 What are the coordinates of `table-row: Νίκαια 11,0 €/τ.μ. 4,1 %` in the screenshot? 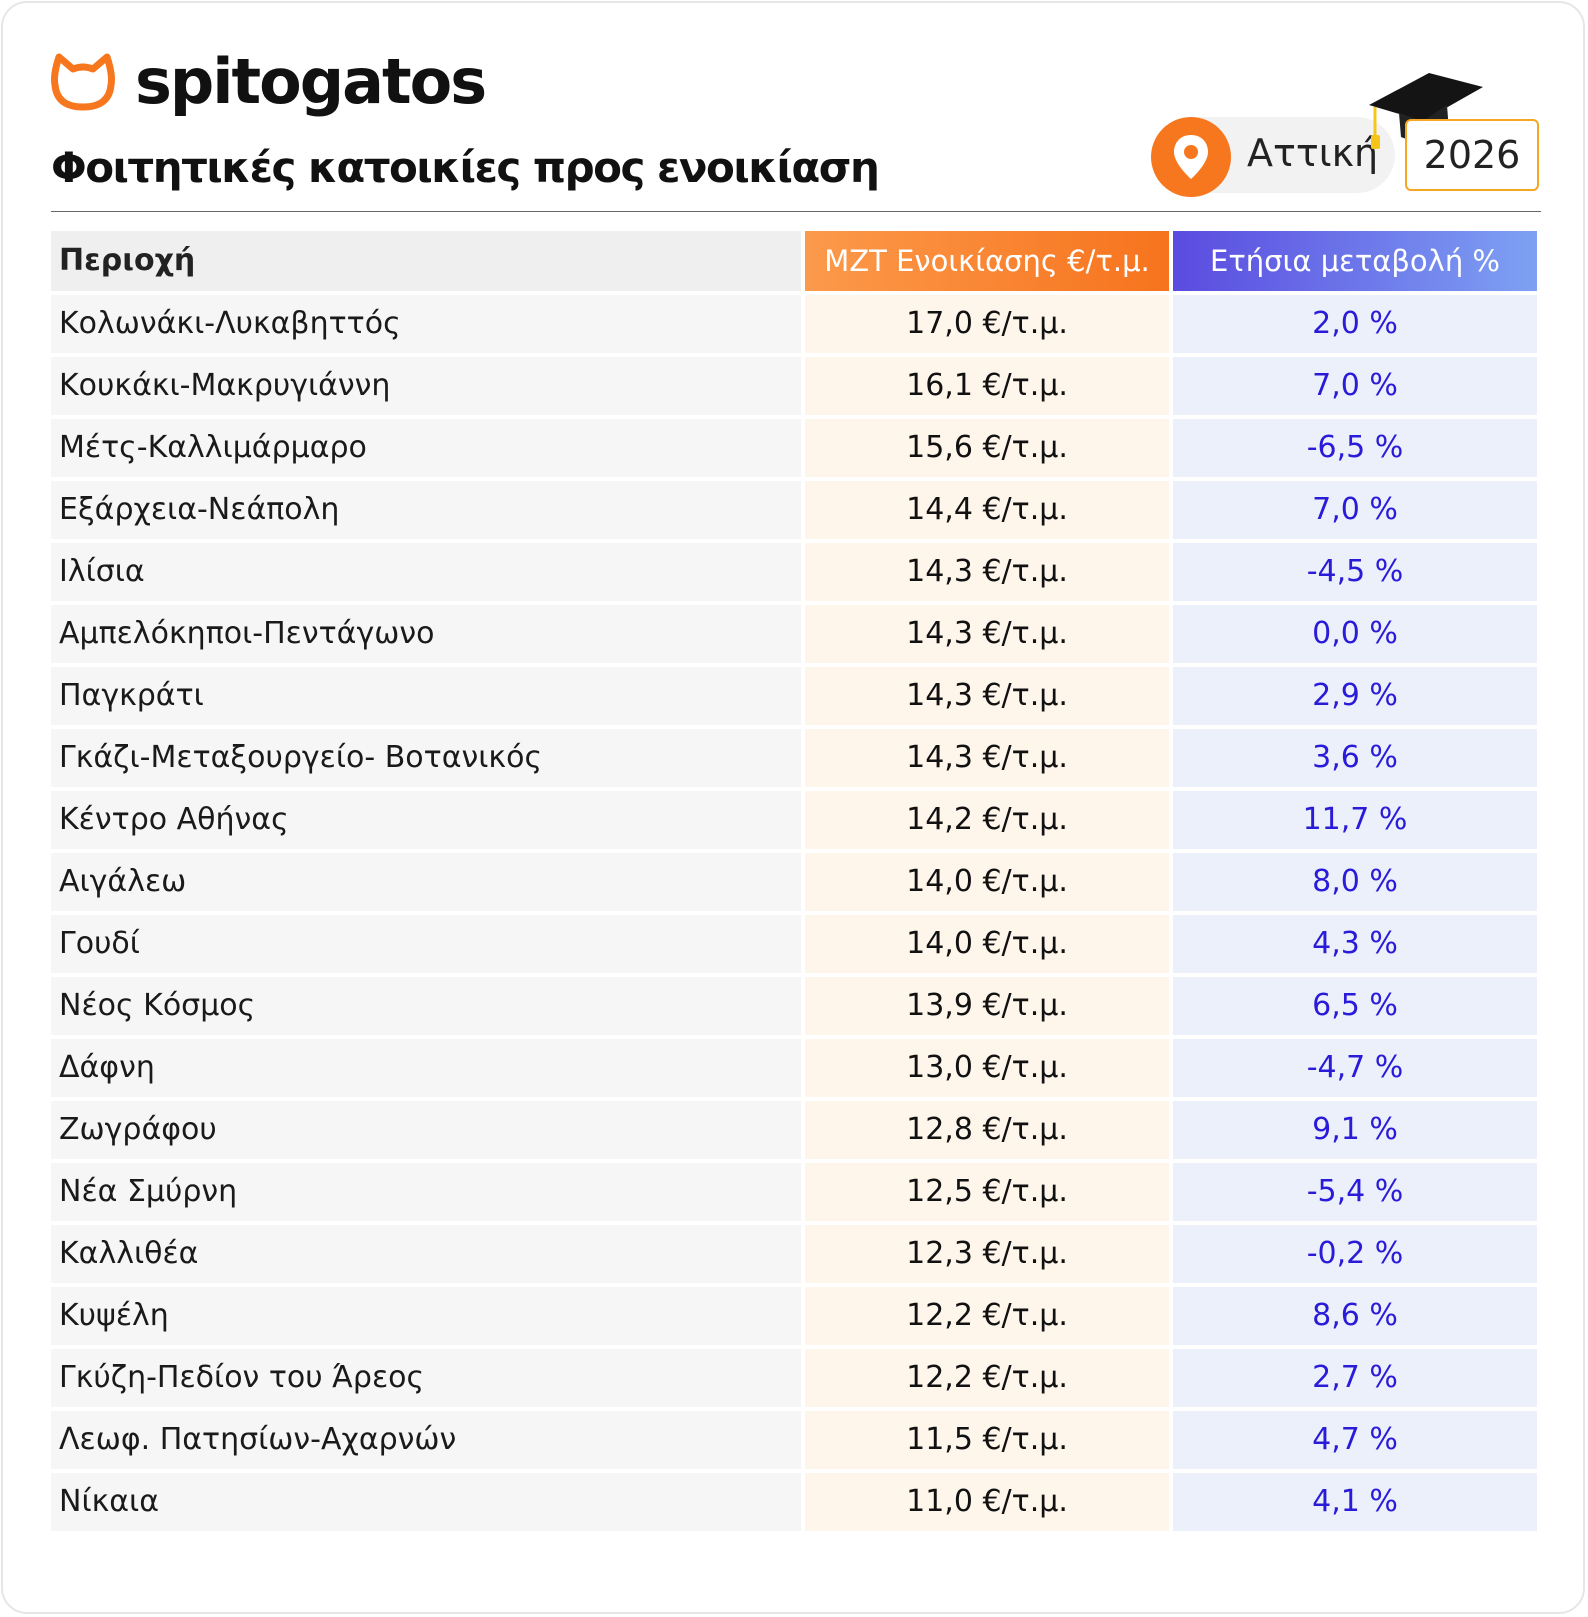 It's located at (796, 1502).